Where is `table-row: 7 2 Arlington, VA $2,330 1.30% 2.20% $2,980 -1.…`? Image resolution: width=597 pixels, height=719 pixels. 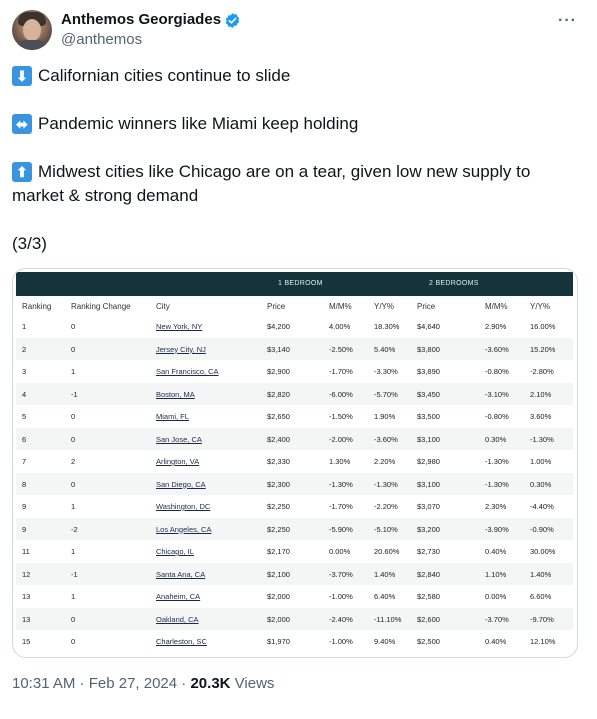 table-row: 7 2 Arlington, VA $2,330 1.30% 2.20% $2,980 -1.… is located at coordinates (294, 461).